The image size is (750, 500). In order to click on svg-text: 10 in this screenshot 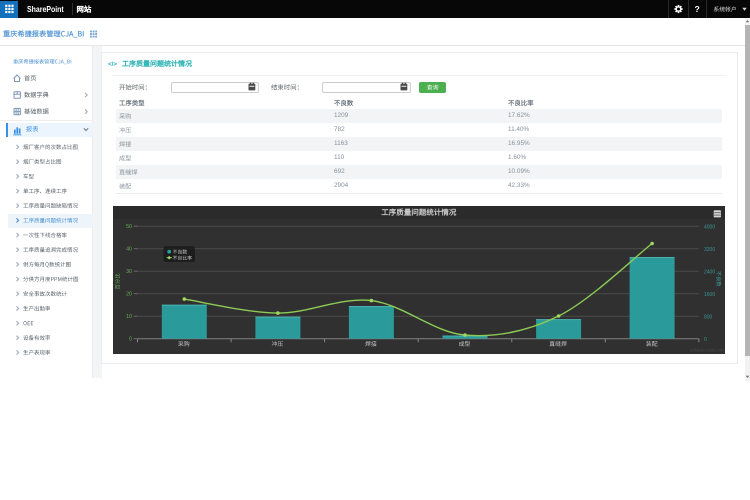, I will do `click(129, 317)`.